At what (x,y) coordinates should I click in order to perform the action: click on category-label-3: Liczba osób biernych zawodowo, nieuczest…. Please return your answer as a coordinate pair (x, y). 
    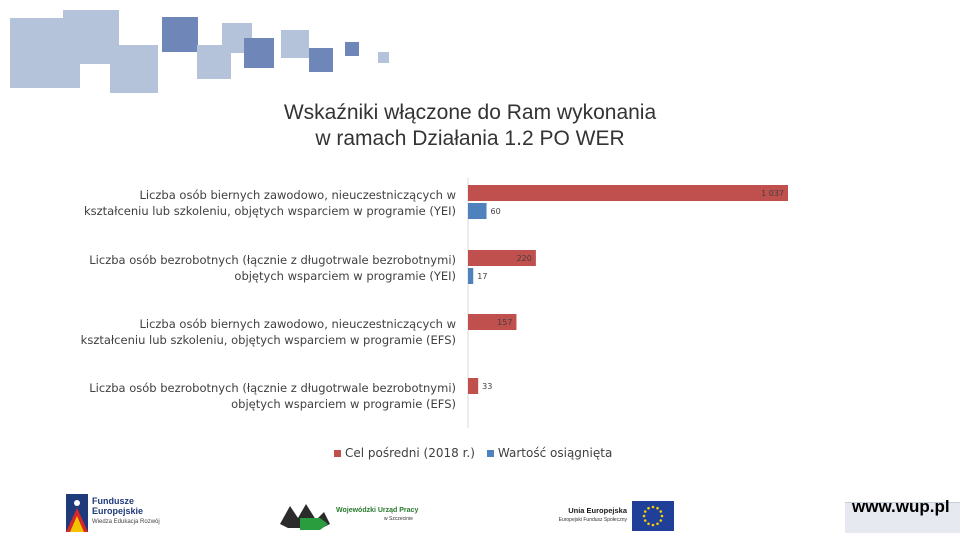
    Looking at the image, I should click on (266, 332).